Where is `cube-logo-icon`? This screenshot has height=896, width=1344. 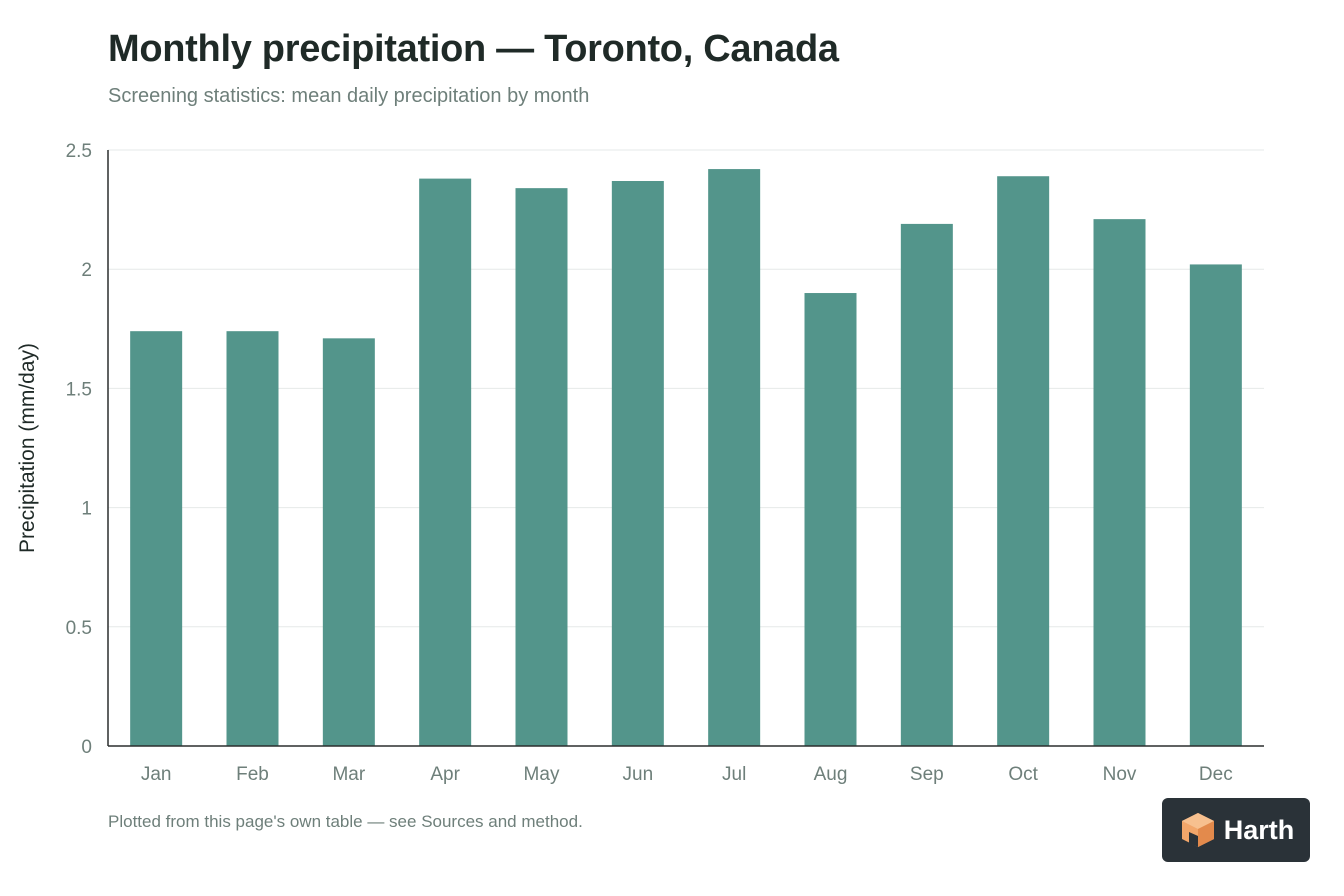
cube-logo-icon is located at coordinates (1197, 830).